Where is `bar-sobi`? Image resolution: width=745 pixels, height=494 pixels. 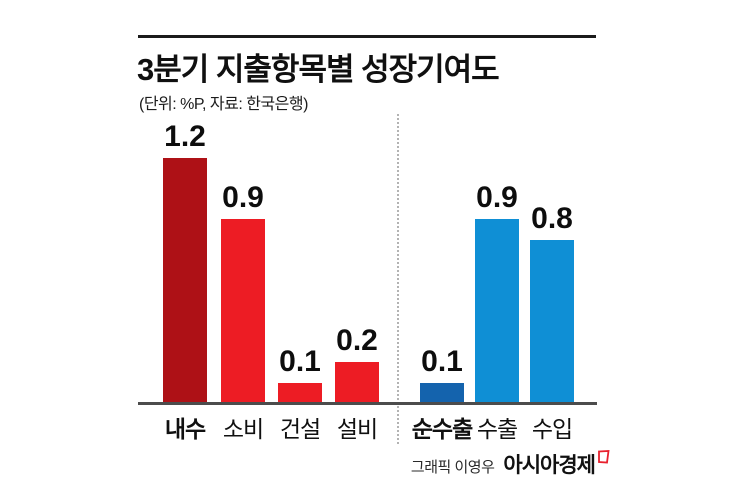 bar-sobi is located at coordinates (243, 311).